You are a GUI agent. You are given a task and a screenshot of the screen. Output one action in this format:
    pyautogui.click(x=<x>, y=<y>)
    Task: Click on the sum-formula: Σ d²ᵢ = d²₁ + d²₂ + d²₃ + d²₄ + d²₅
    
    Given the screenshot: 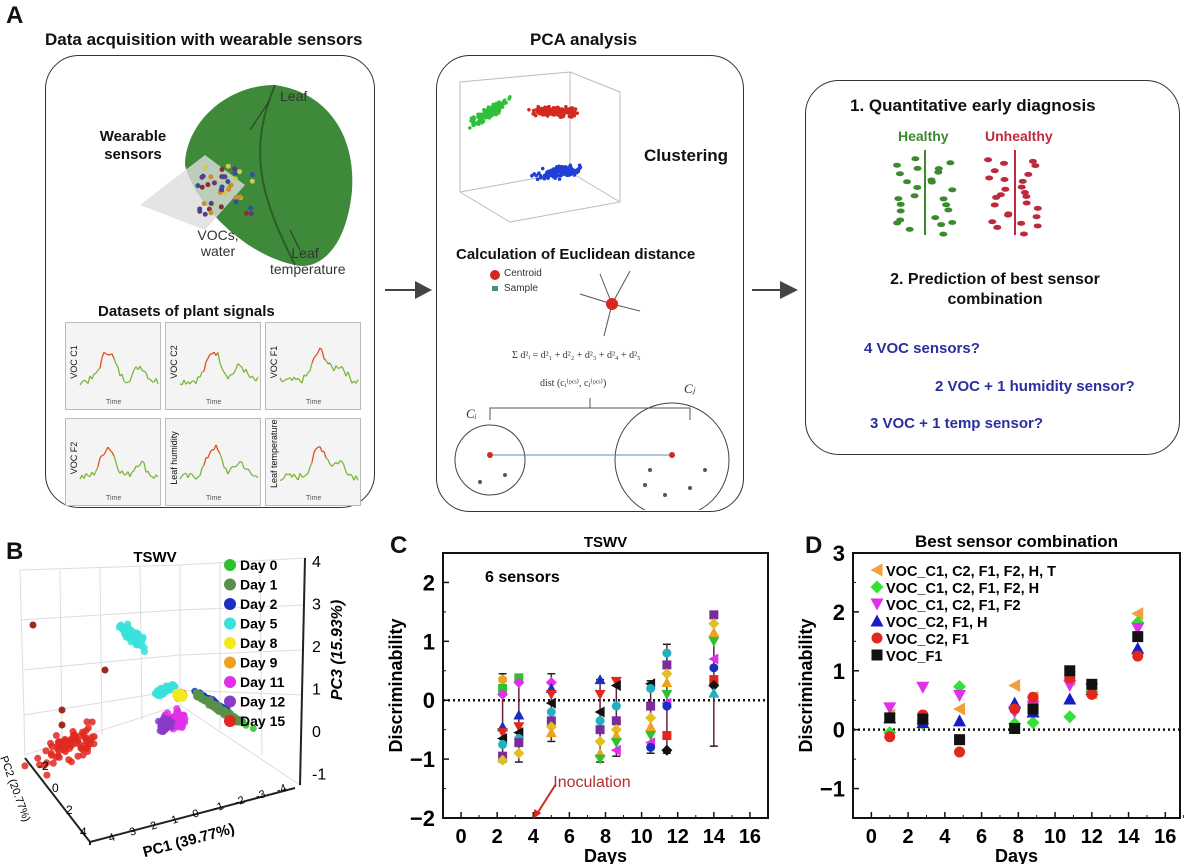 What is the action you would take?
    pyautogui.click(x=576, y=355)
    